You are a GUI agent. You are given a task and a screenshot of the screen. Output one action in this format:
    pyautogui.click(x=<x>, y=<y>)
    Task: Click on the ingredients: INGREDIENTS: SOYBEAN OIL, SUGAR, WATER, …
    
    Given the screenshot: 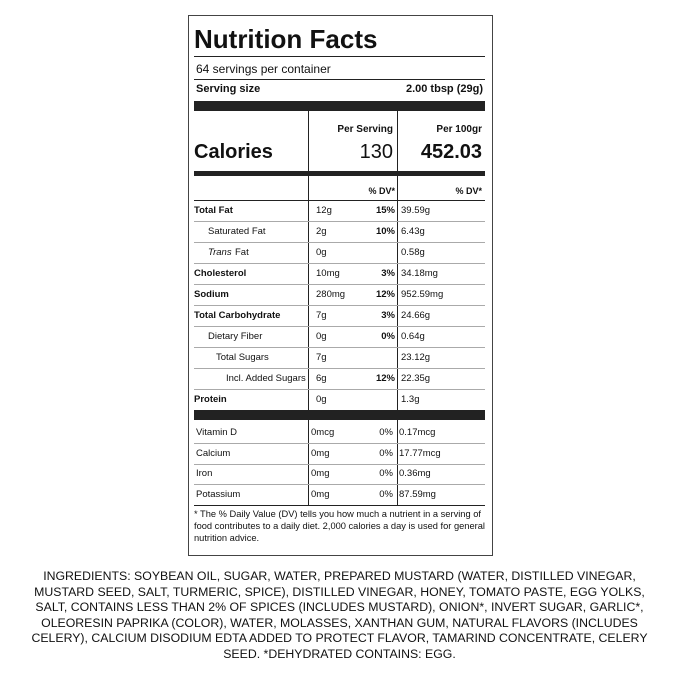 What is the action you would take?
    pyautogui.click(x=339, y=615)
    